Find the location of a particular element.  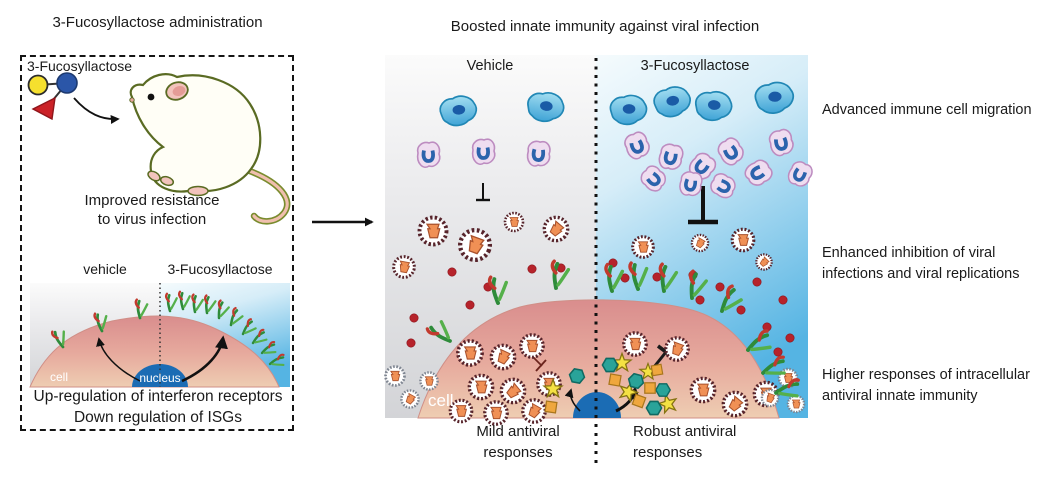

glycan-label: 3-Fucosyllactose is located at coordinates (80, 66).